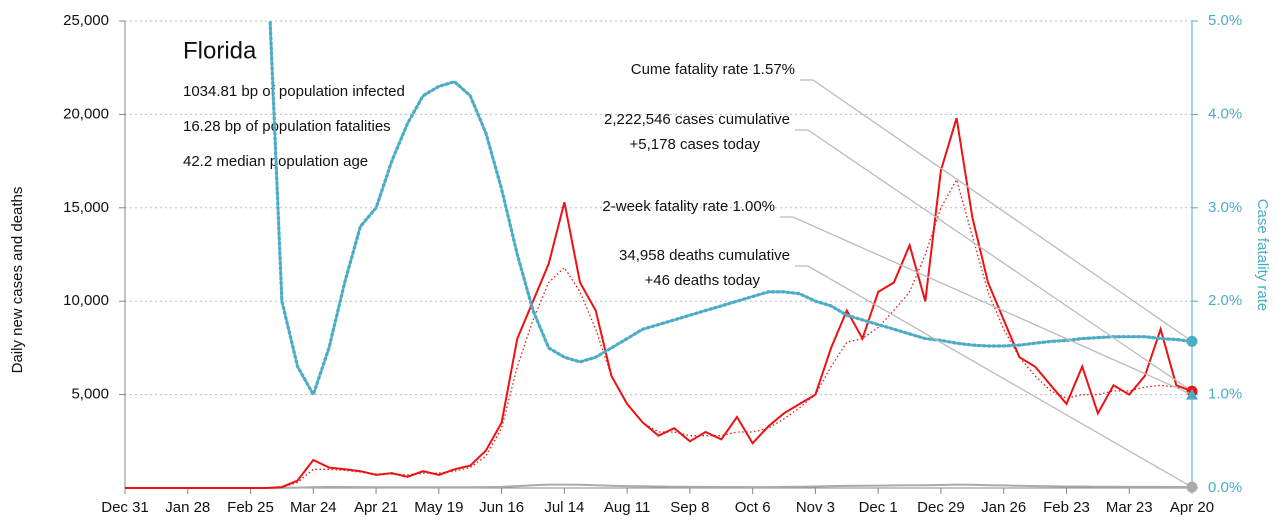  Describe the element at coordinates (86, 113) in the screenshot. I see `y-tick-label: 20,000` at that location.